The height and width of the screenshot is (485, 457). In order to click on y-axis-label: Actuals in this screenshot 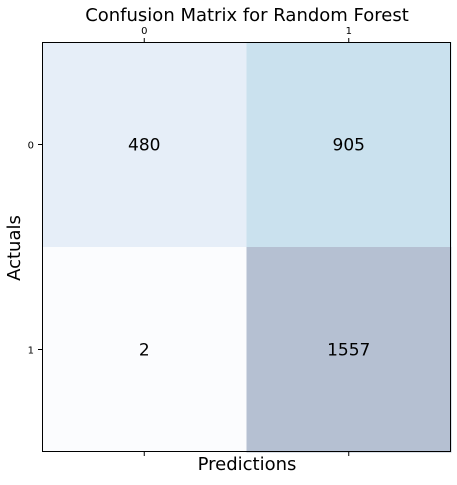, I will do `click(14, 248)`.